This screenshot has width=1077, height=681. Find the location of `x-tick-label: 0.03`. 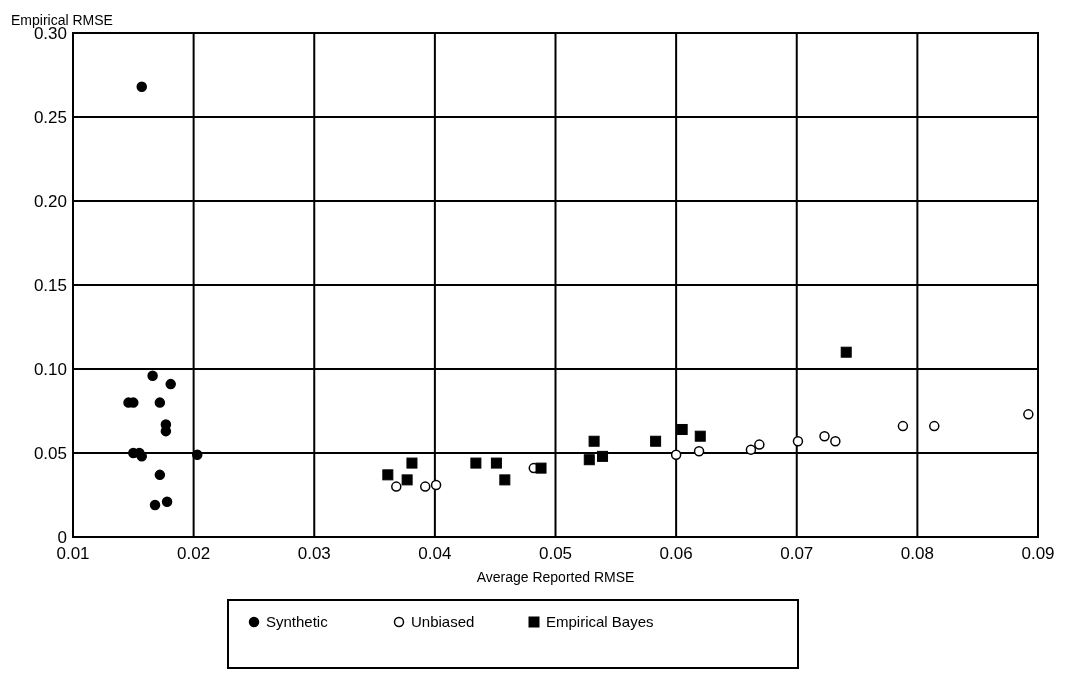

x-tick-label: 0.03 is located at coordinates (314, 553).